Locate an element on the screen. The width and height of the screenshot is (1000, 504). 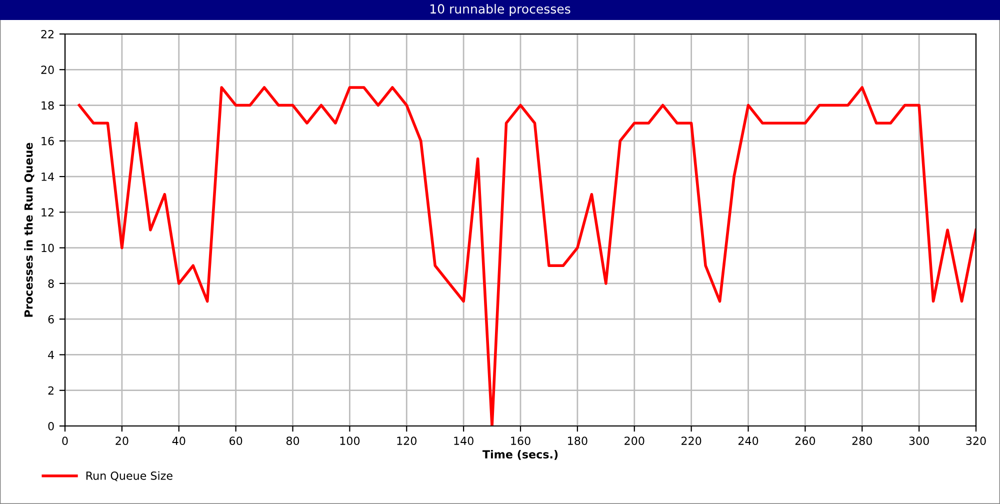
y-tick-label: 14 is located at coordinates (48, 176).